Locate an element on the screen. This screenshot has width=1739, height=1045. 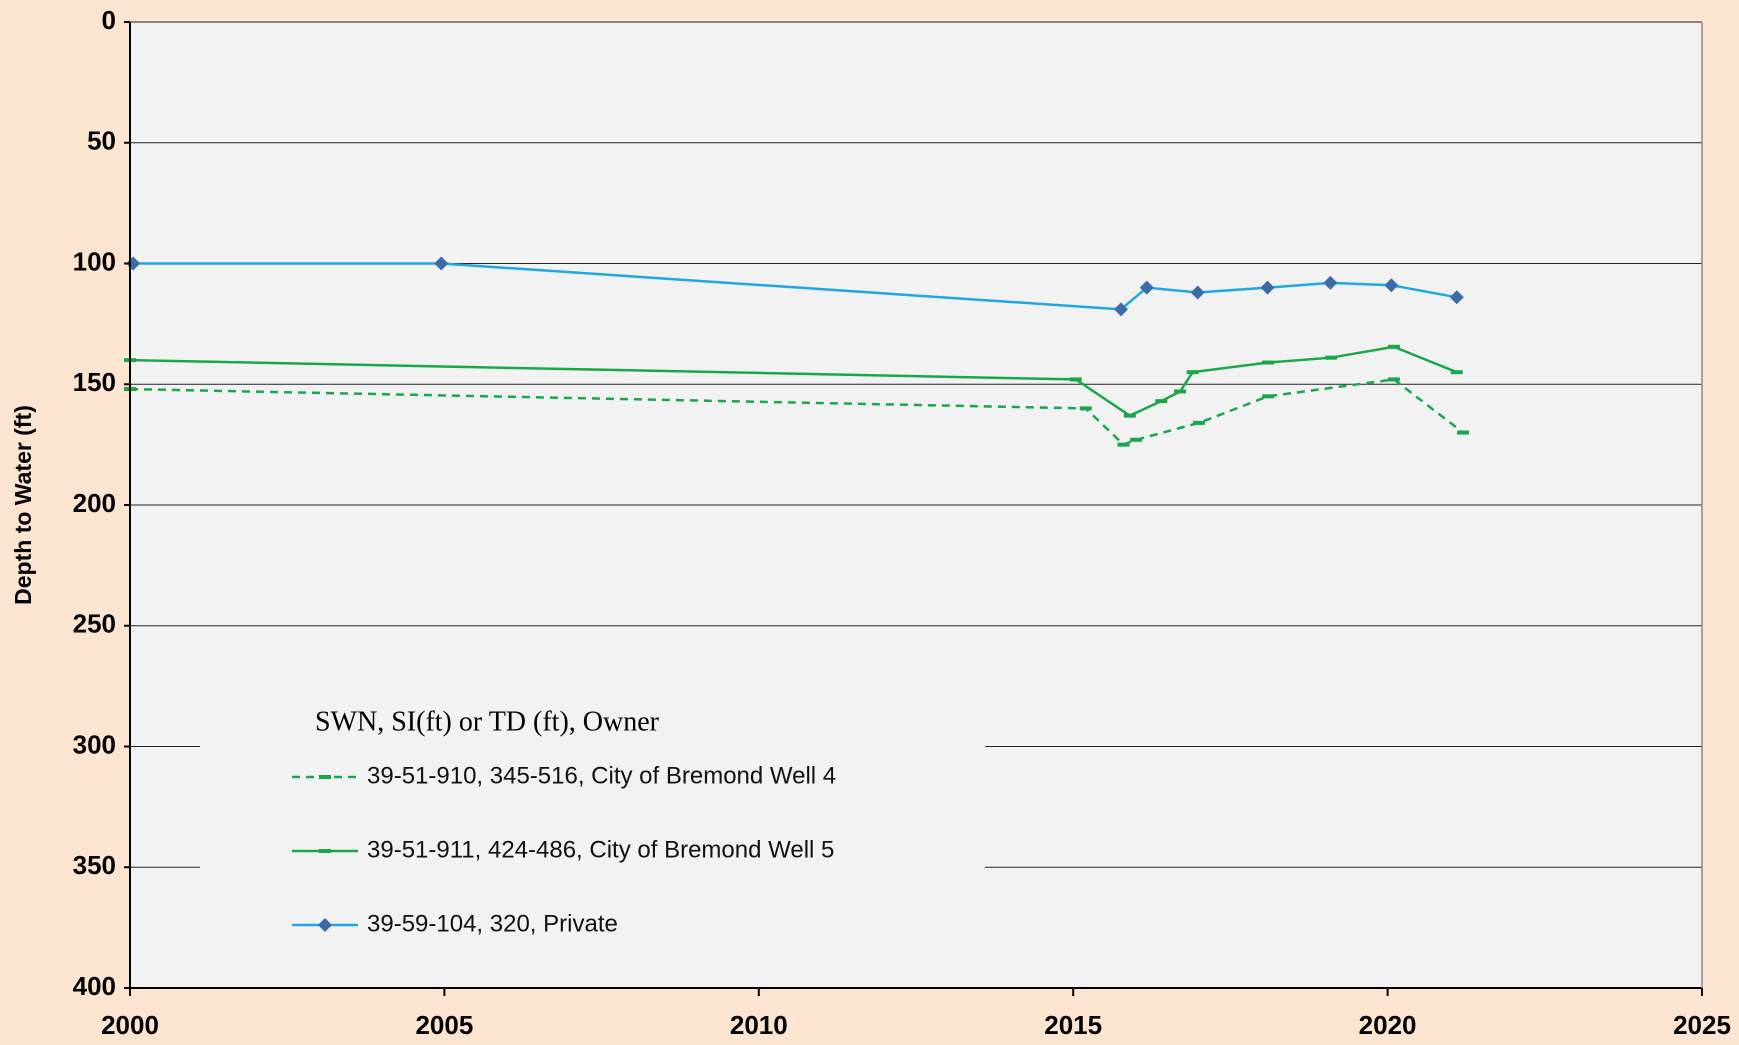
y-tick-label: 300 is located at coordinates (94, 744).